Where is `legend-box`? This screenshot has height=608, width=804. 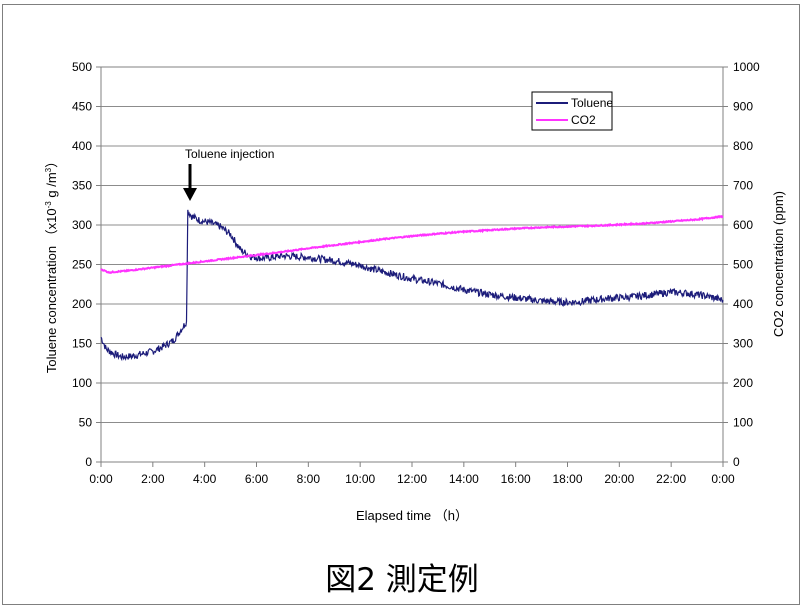 legend-box is located at coordinates (572, 111).